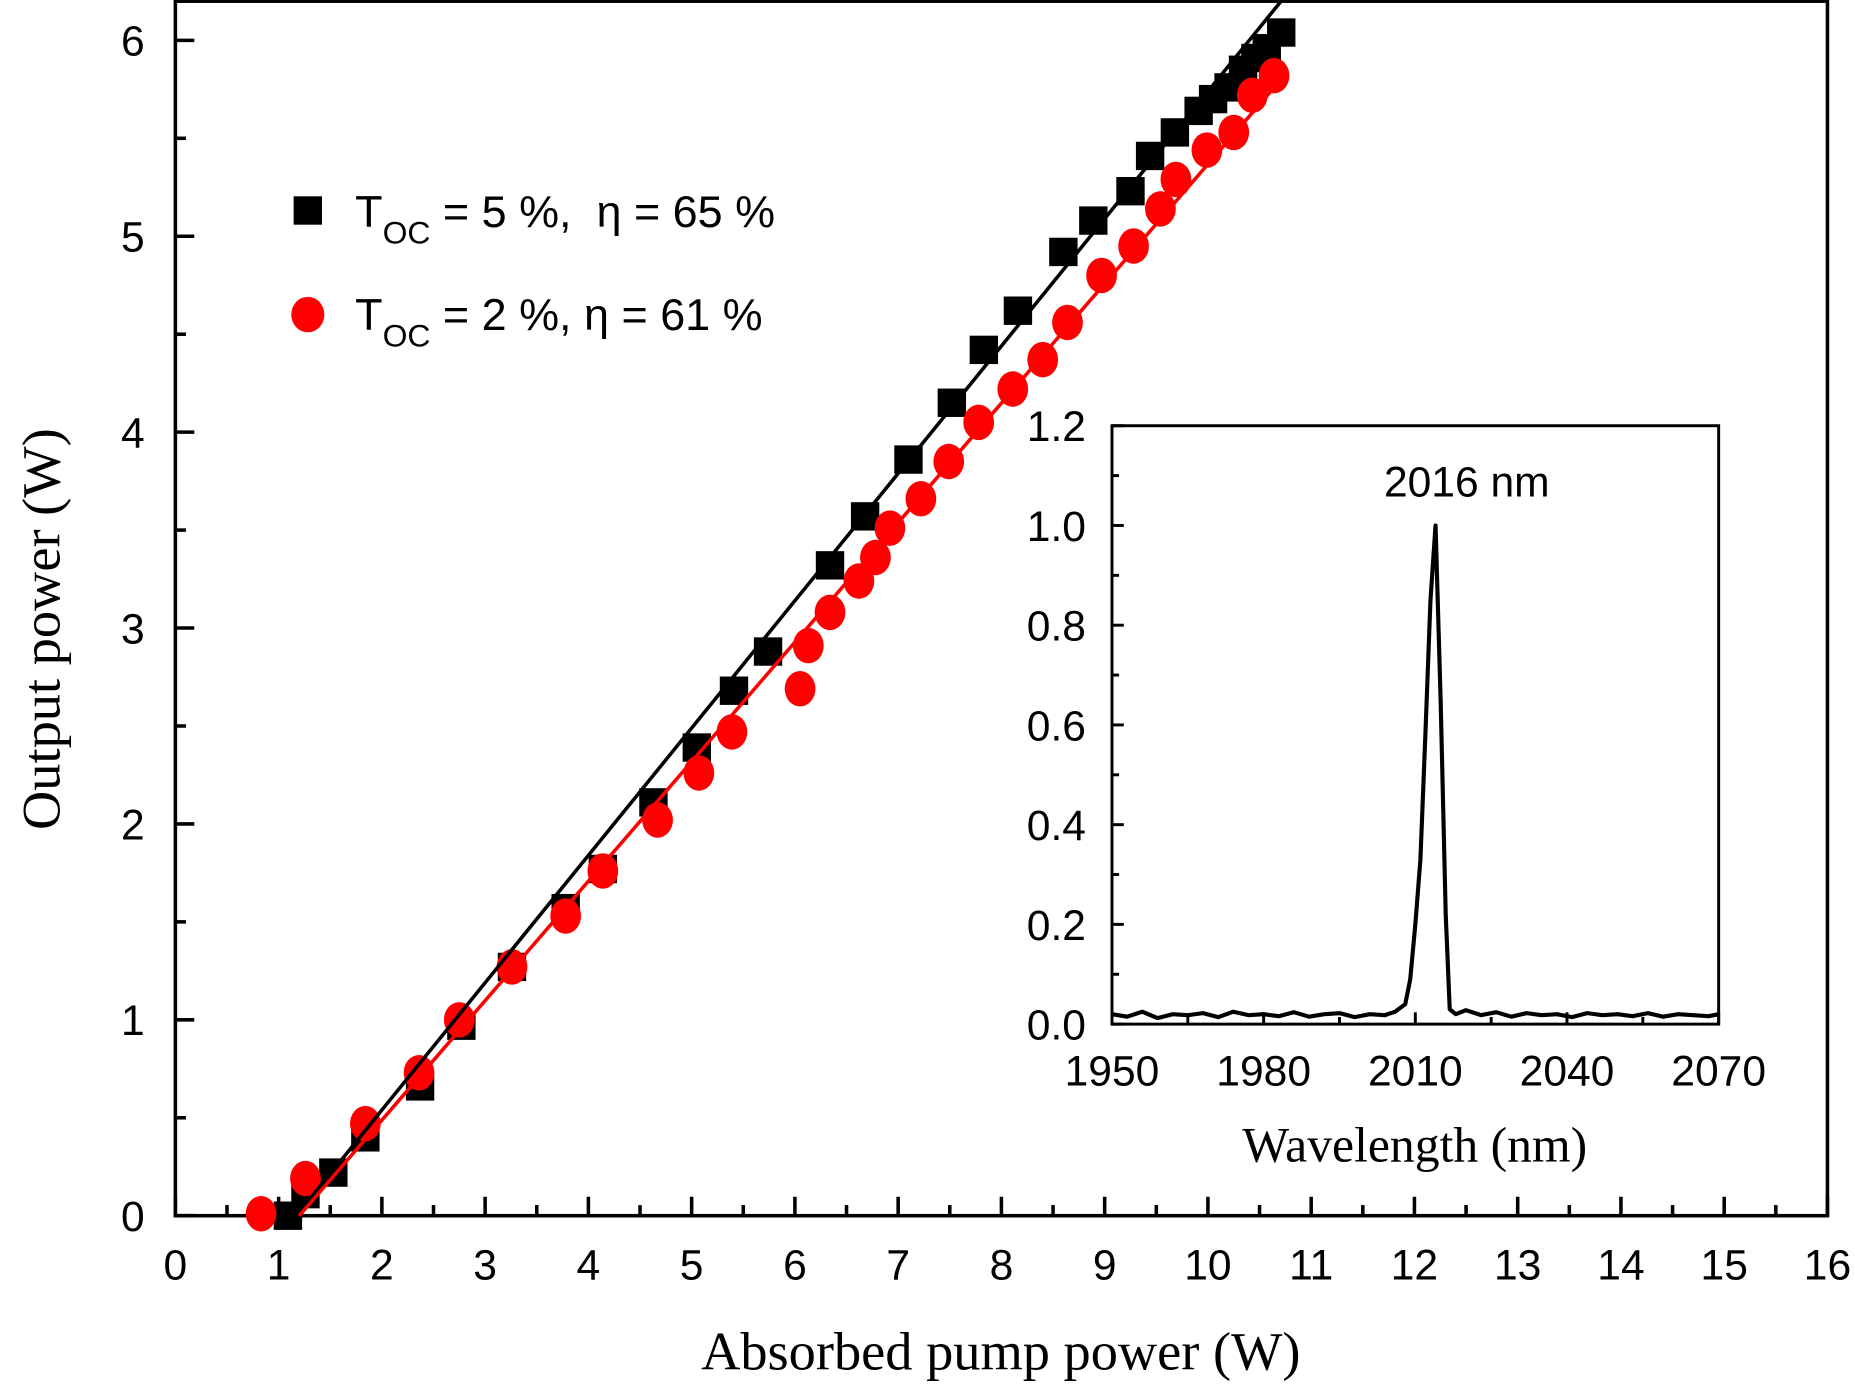  Describe the element at coordinates (1105, 1266) in the screenshot. I see `x-tick-label: 9` at that location.